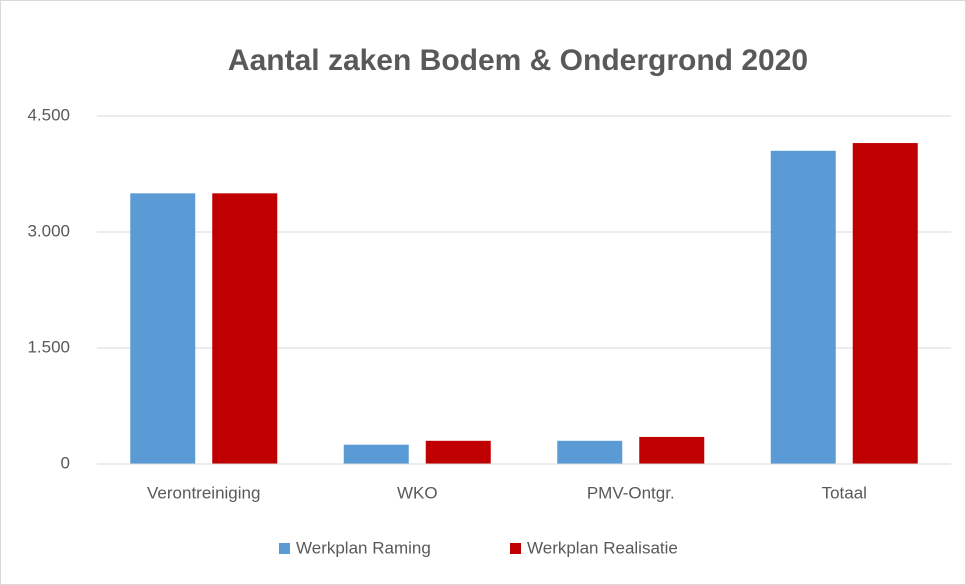  I want to click on y-tick-label: 1.500, so click(48, 346).